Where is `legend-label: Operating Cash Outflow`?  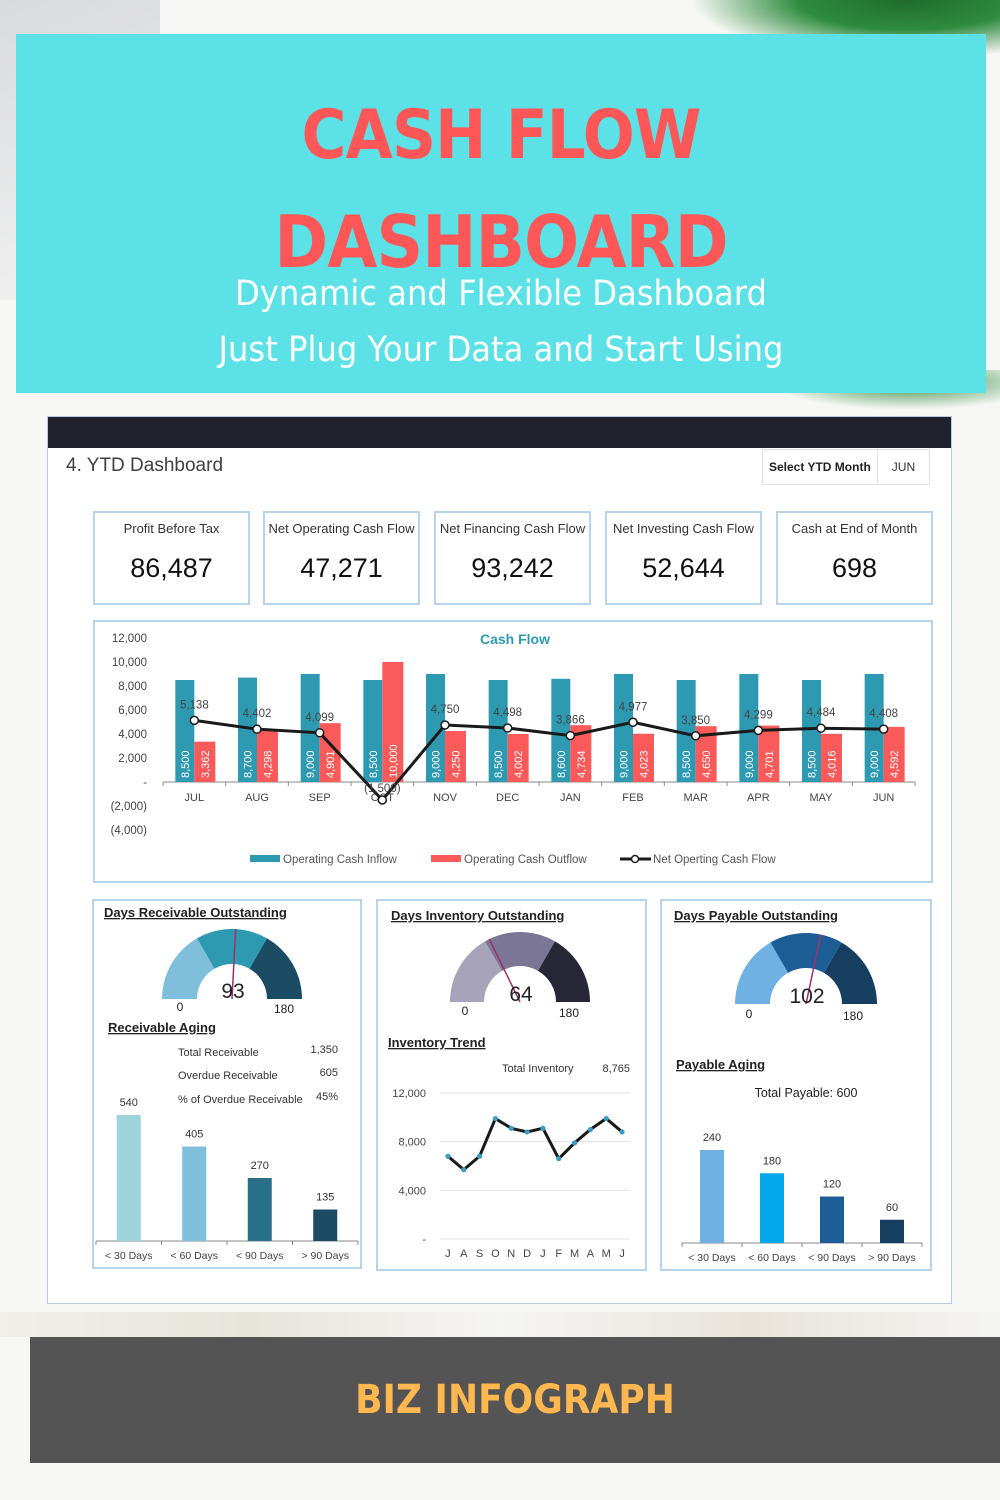
legend-label: Operating Cash Outflow is located at coordinates (525, 860).